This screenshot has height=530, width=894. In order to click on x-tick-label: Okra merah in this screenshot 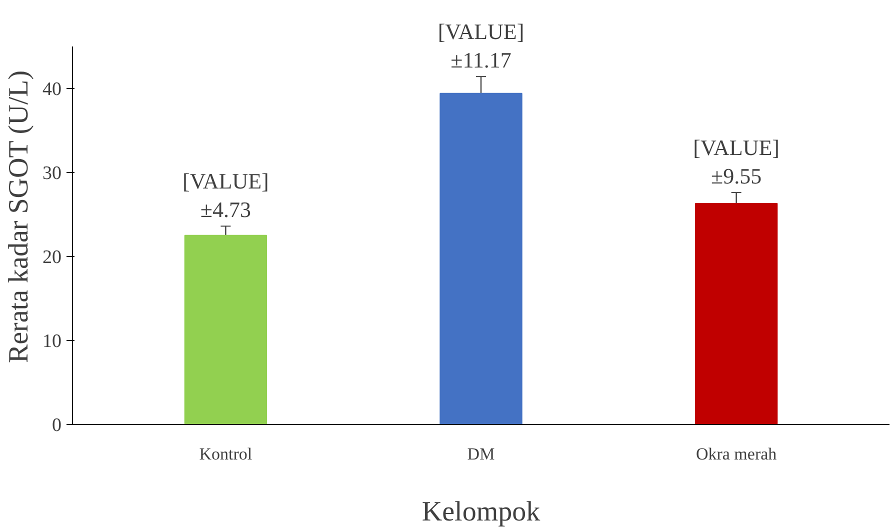, I will do `click(737, 454)`.